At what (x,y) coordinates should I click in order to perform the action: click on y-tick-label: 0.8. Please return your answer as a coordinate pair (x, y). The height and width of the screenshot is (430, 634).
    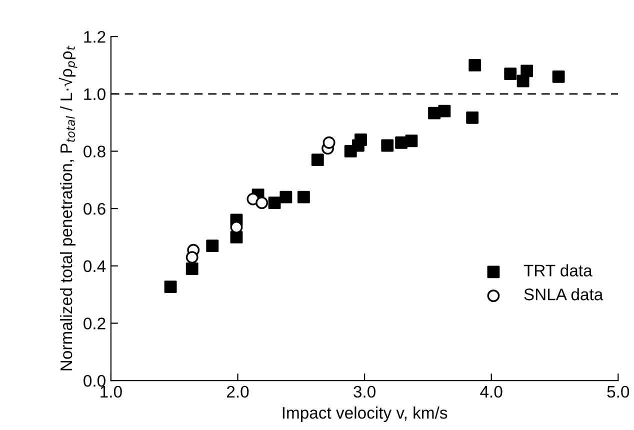
    Looking at the image, I should click on (95, 152).